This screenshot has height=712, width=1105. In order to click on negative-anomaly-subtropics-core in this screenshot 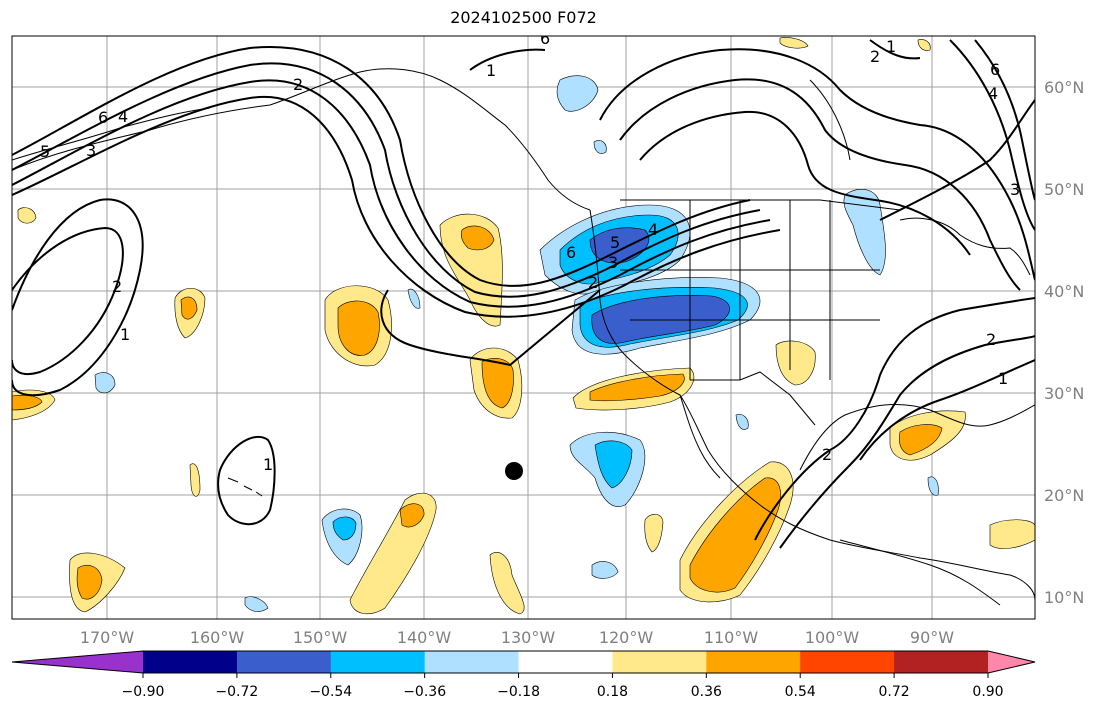, I will do `click(613, 464)`.